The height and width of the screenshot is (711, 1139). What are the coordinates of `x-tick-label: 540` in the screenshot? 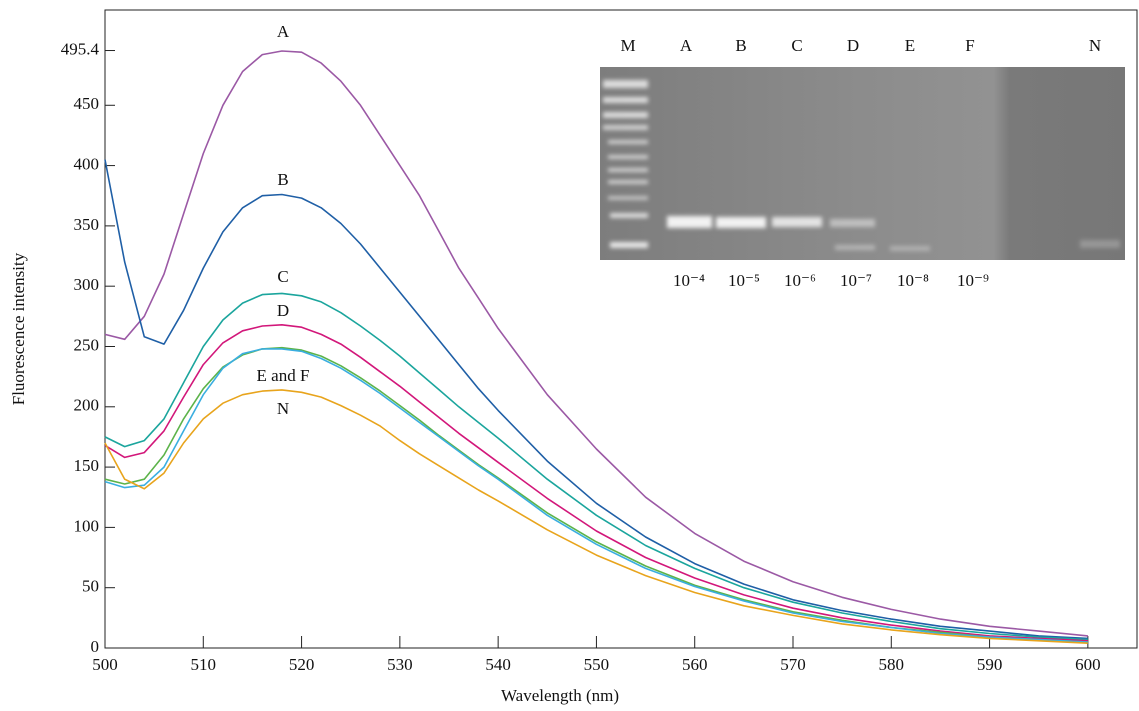 It's located at (498, 664).